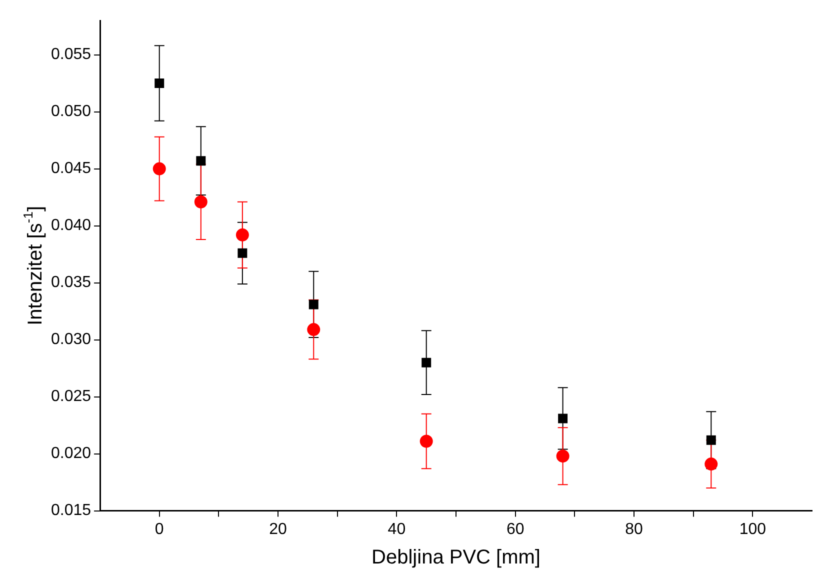  I want to click on x-tick-label: 20, so click(278, 529).